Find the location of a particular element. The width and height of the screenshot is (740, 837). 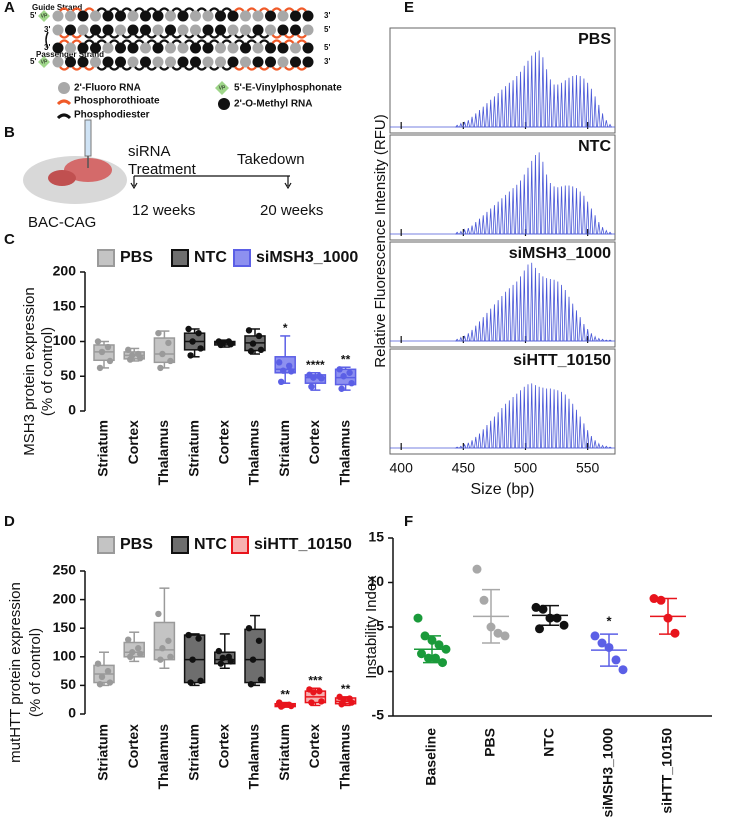

x-axis-label: Size (bp) is located at coordinates (502, 489).